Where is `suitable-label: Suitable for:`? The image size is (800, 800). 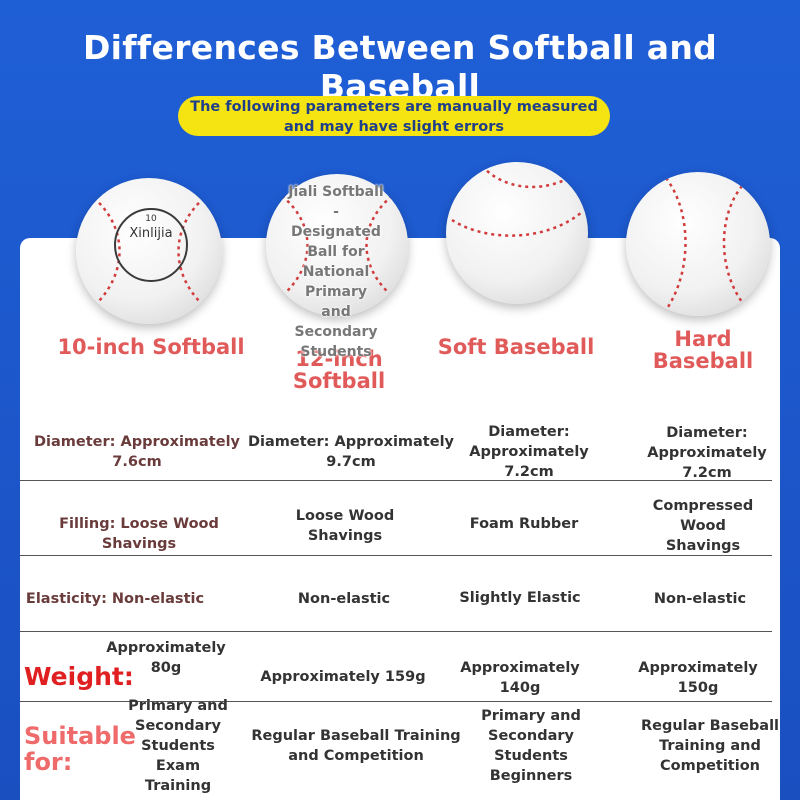
suitable-label: Suitable for: is located at coordinates (80, 749).